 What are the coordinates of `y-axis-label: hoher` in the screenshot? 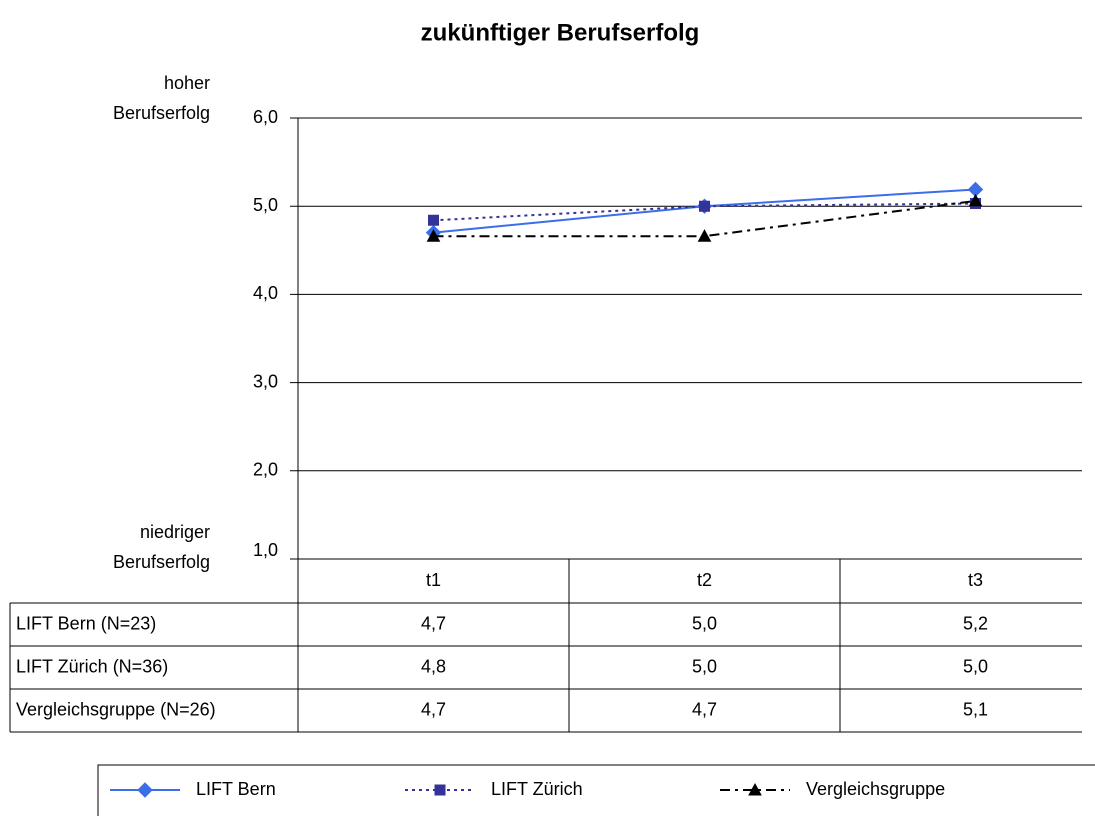 It's located at (187, 83).